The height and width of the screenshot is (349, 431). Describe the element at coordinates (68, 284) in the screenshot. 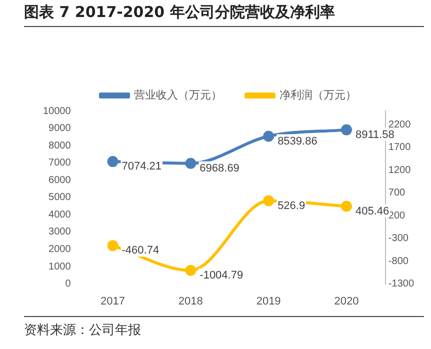

I see `y-tick-label: 0` at that location.